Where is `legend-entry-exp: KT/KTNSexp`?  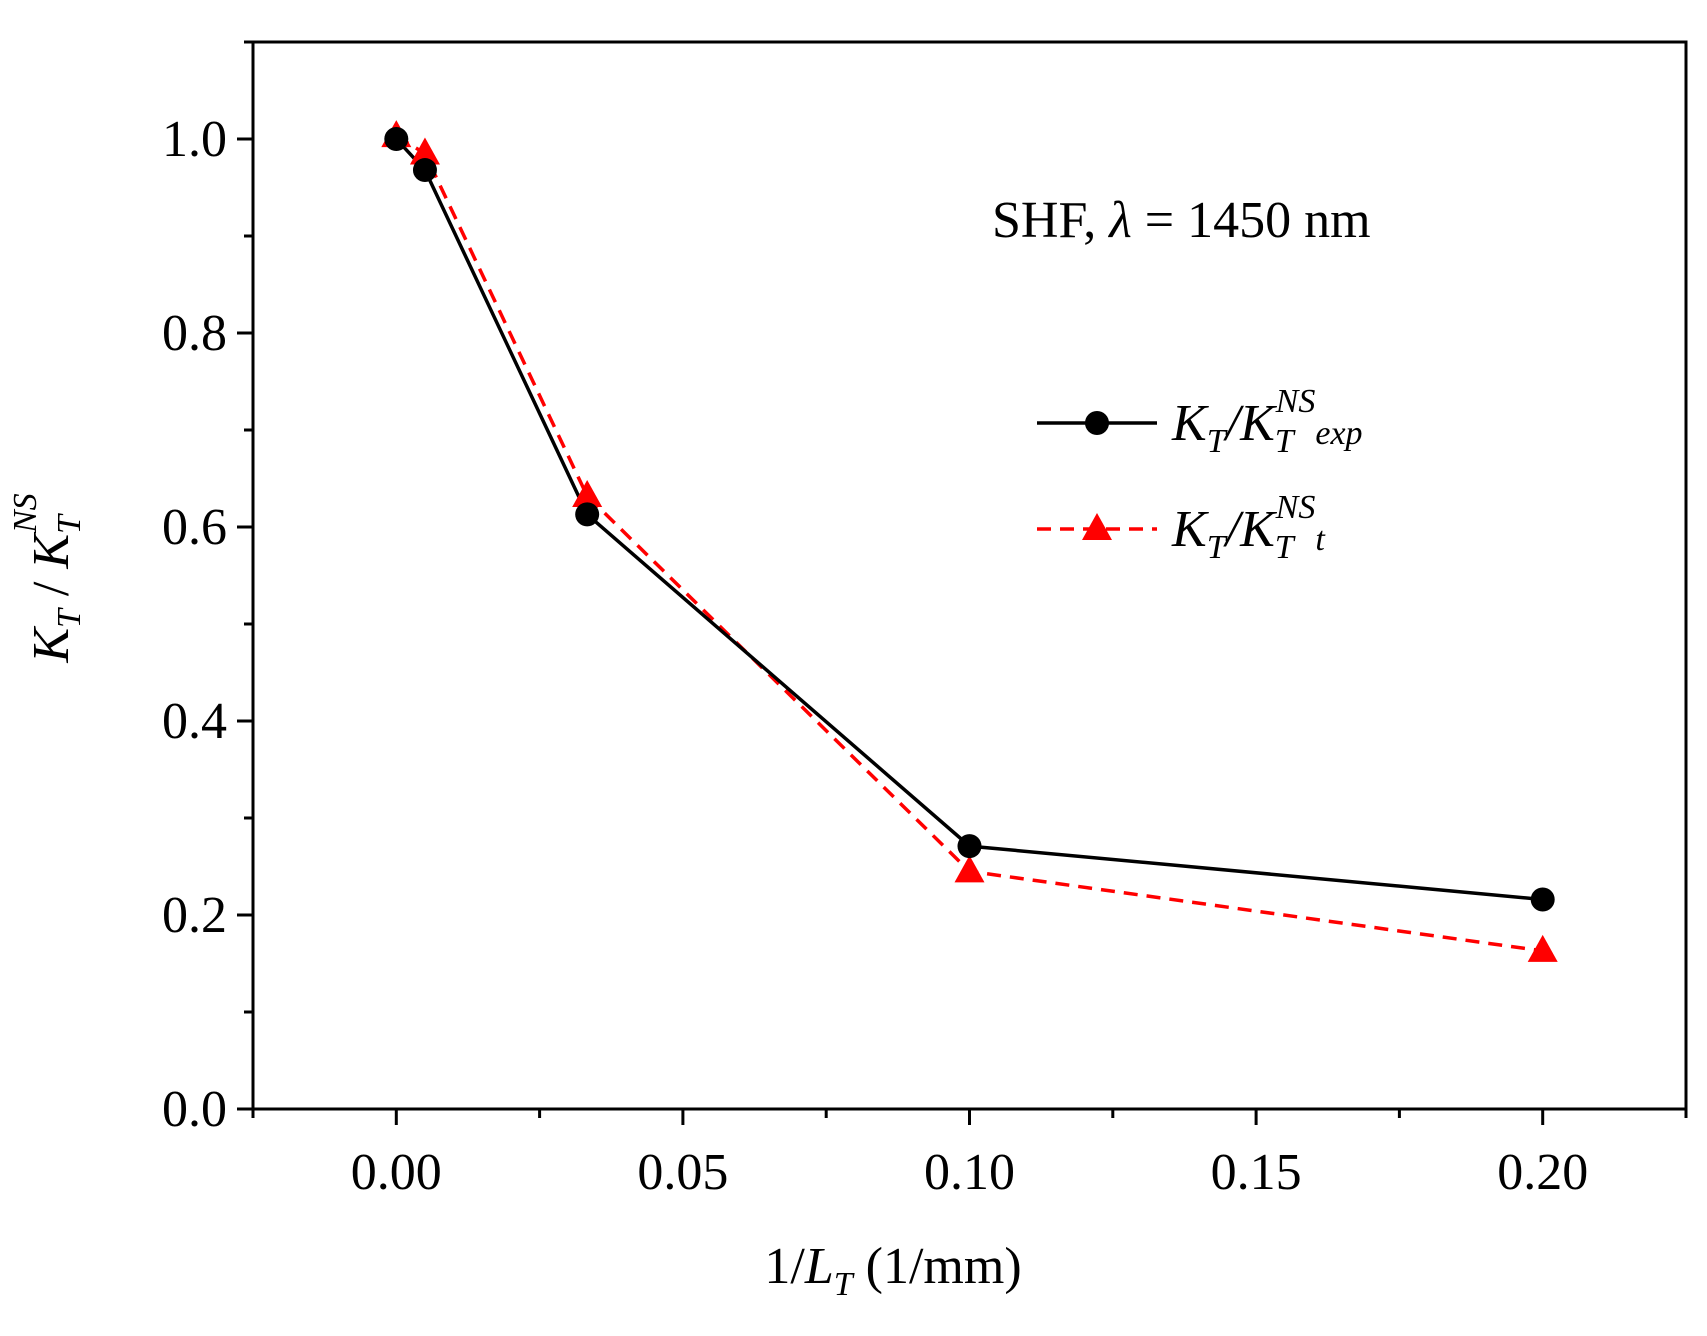
legend-entry-exp: KT/KTNSexp is located at coordinates (1200, 421).